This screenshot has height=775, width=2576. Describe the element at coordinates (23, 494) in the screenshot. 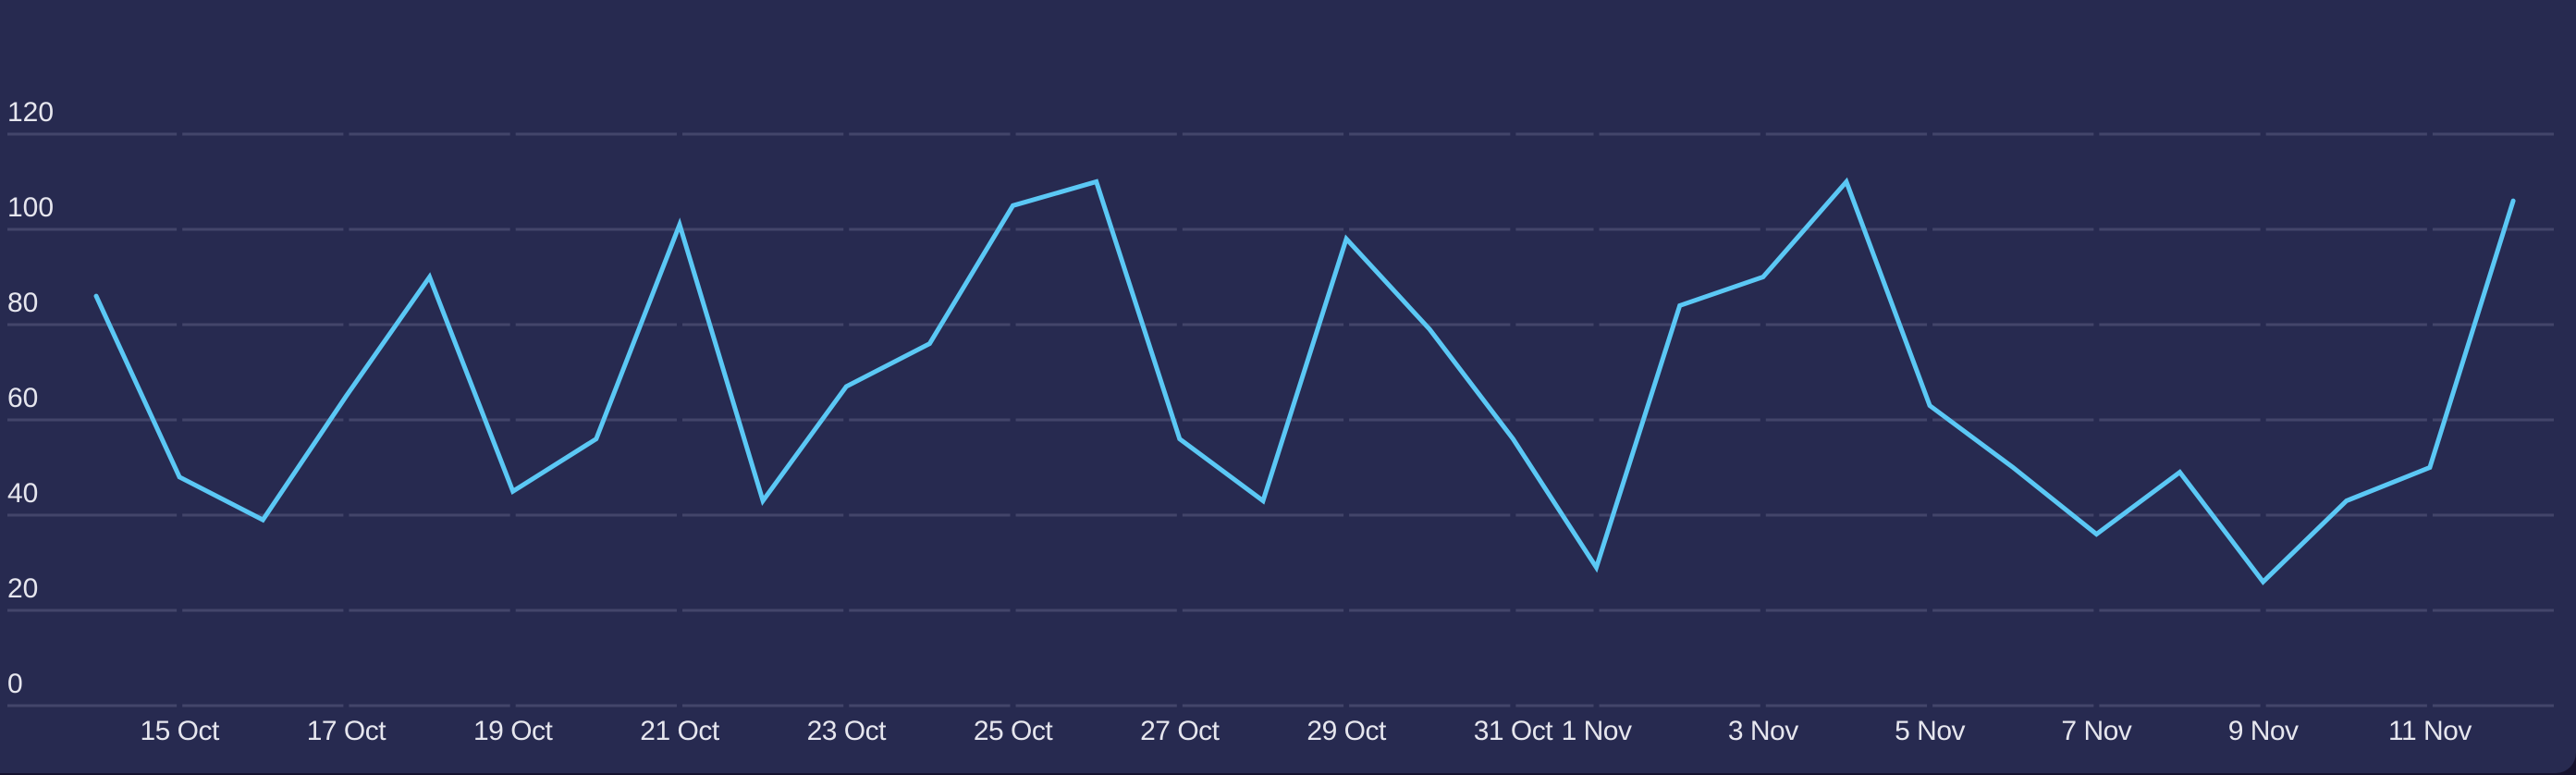

I see `y-tick-label: 40` at that location.